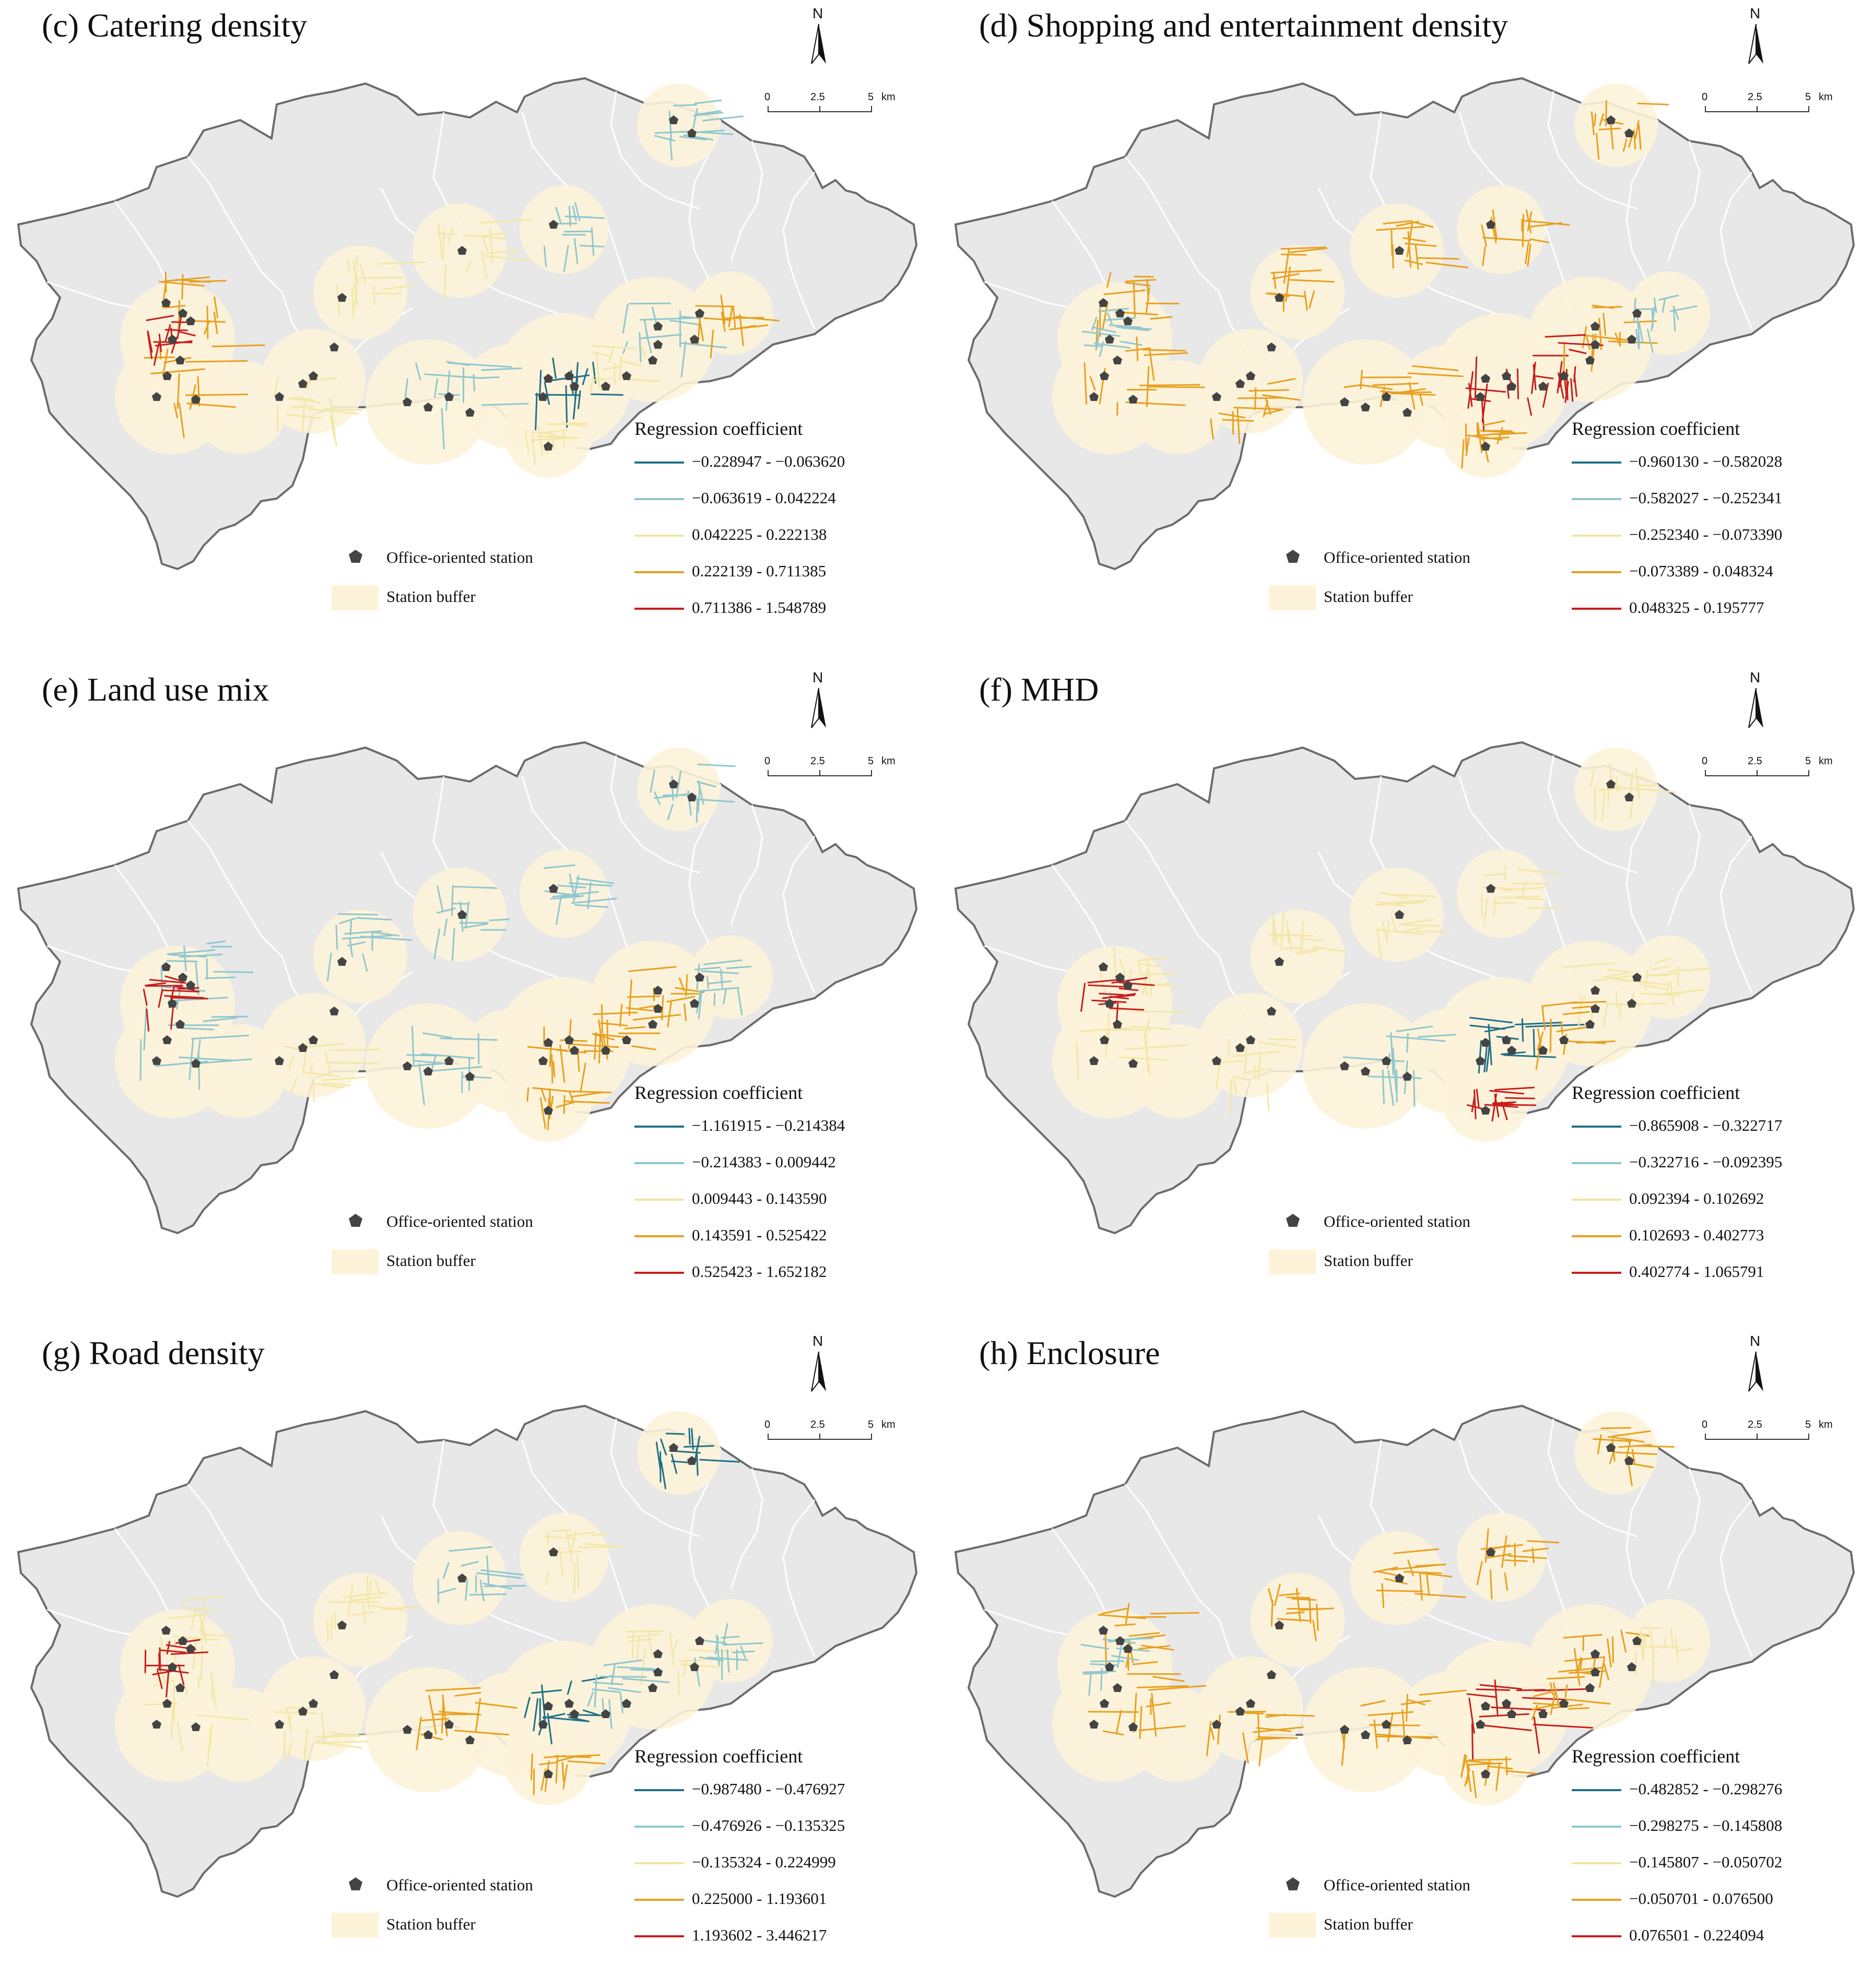 The height and width of the screenshot is (1988, 1873). What do you see at coordinates (1292, 1926) in the screenshot?
I see `buffer-swatch` at bounding box center [1292, 1926].